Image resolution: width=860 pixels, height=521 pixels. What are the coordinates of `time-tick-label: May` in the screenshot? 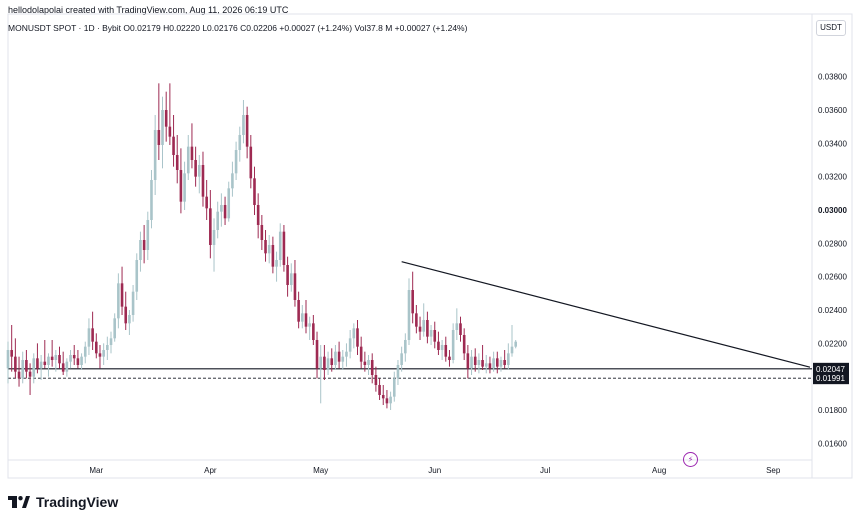 It's located at (320, 470).